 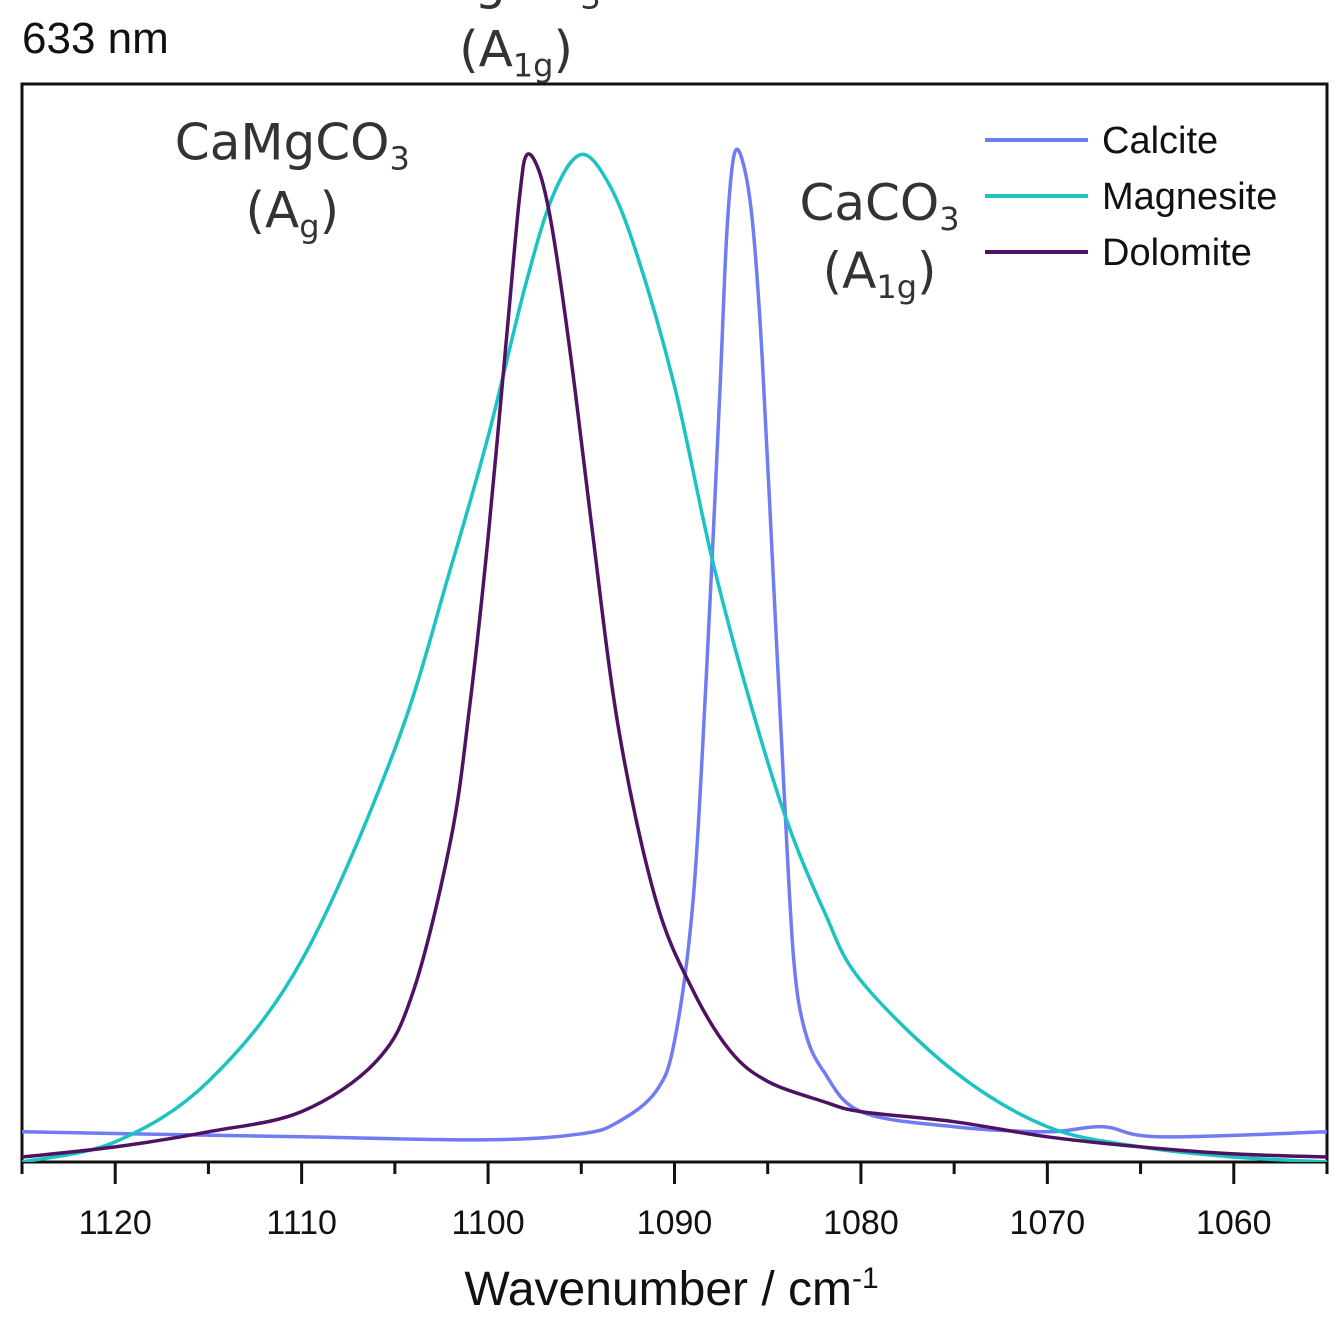 What do you see at coordinates (309, 227) in the screenshot?
I see `peak-mode-subscript: g` at bounding box center [309, 227].